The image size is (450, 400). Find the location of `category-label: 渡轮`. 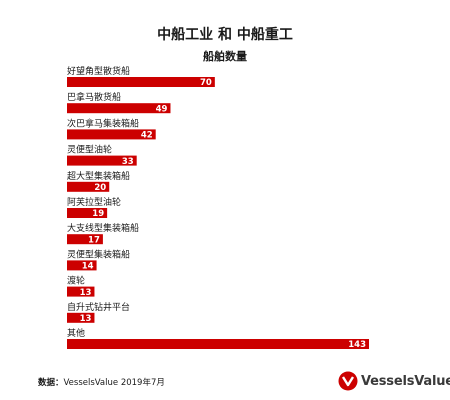

category-label: 渡轮 is located at coordinates (76, 281).